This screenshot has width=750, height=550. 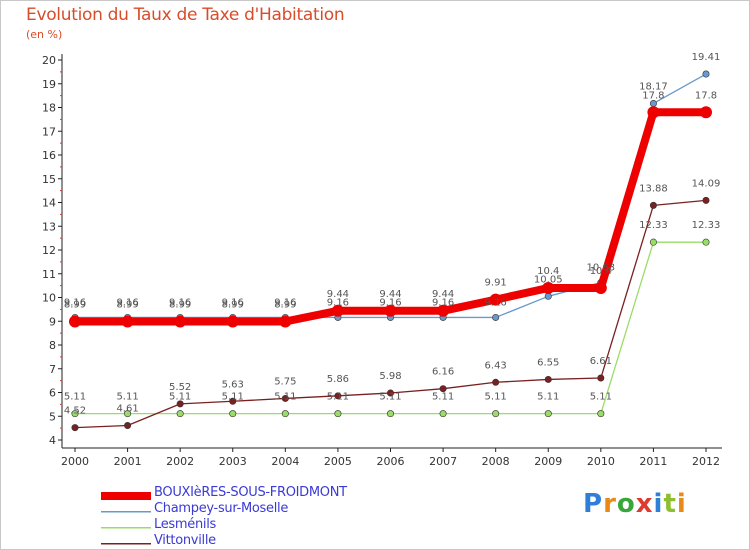 I want to click on y-tick-label: 16, so click(x=49, y=155).